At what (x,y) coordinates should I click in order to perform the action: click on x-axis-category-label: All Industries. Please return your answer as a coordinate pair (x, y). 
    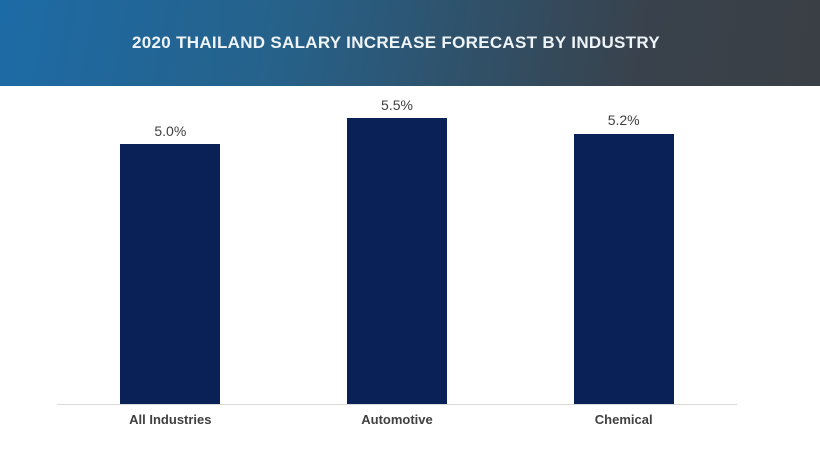
    Looking at the image, I should click on (170, 419).